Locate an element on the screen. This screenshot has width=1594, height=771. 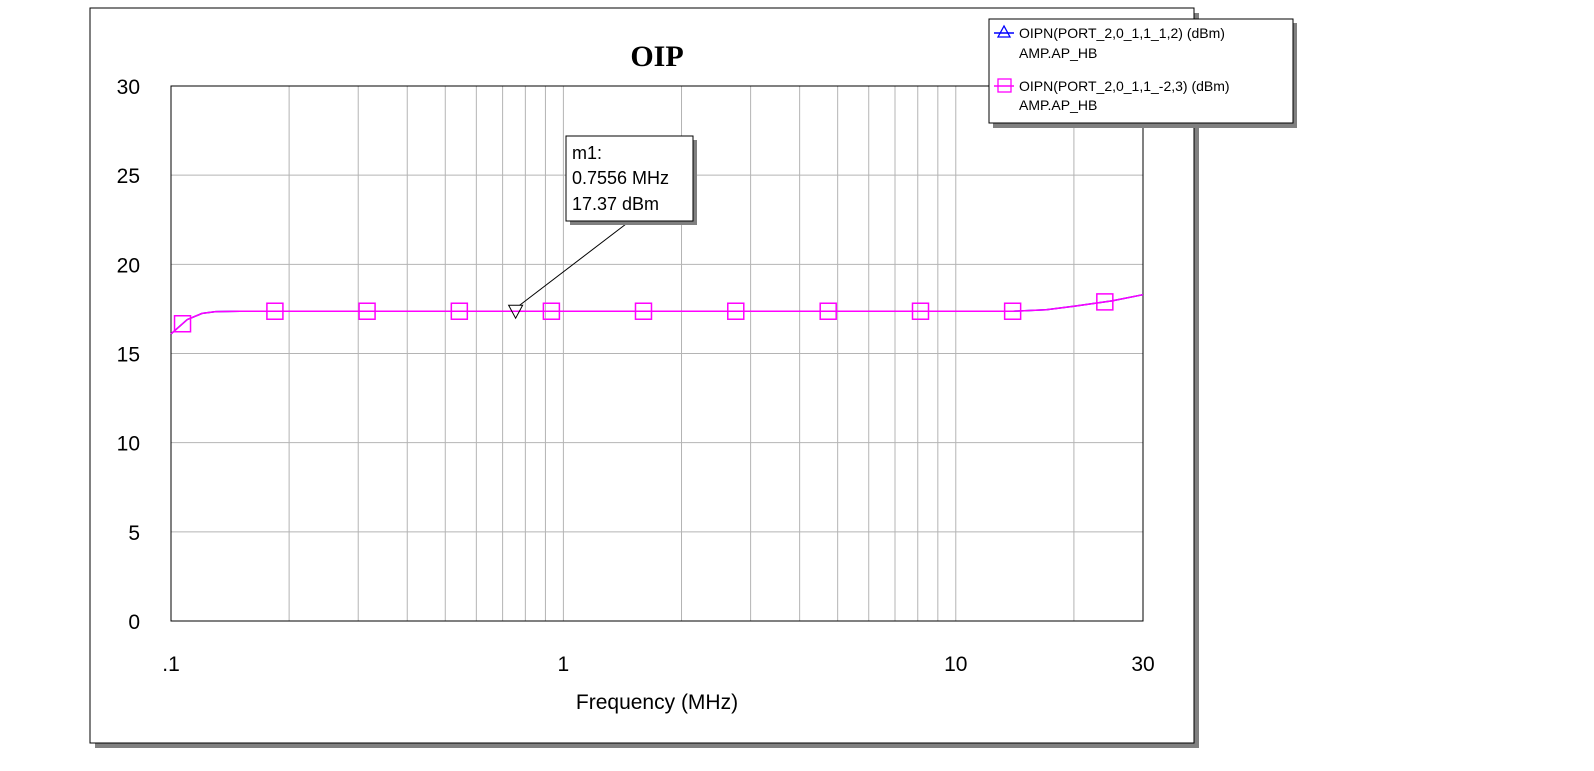
square-marker-icon is located at coordinates (1004, 85).